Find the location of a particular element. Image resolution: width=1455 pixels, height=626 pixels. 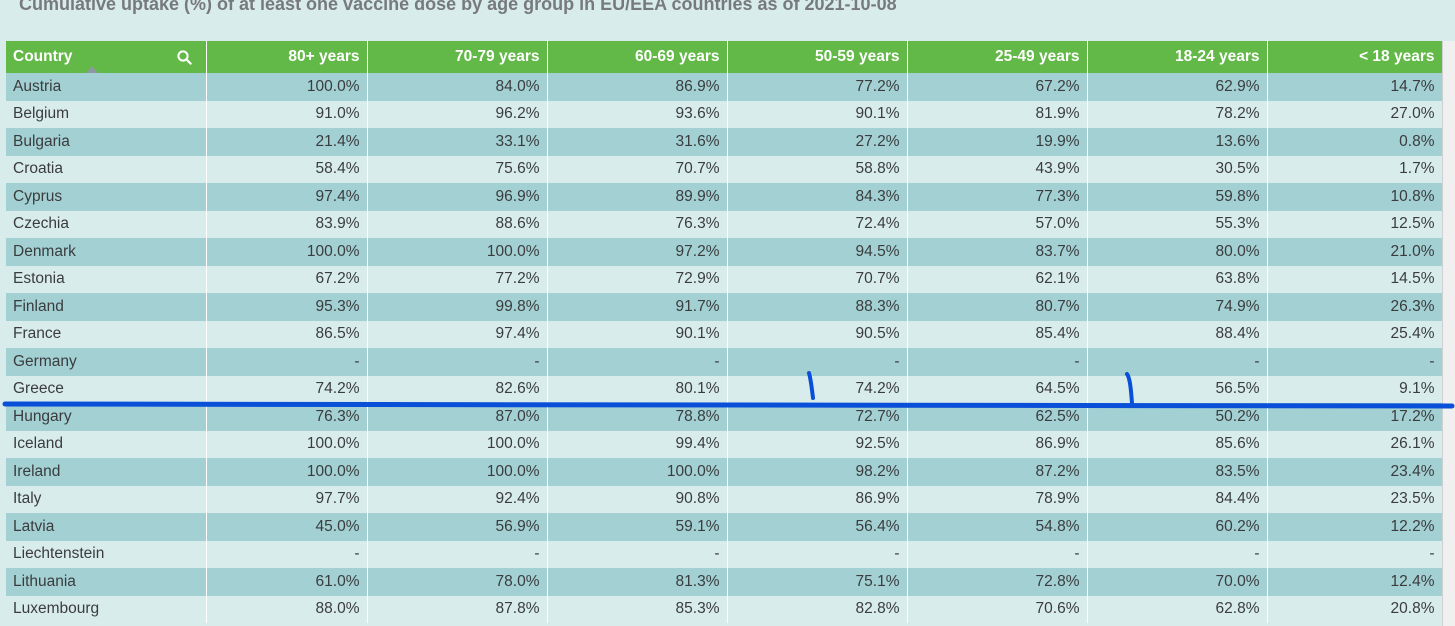

column-header-25-49: 25-49 years is located at coordinates (997, 57).